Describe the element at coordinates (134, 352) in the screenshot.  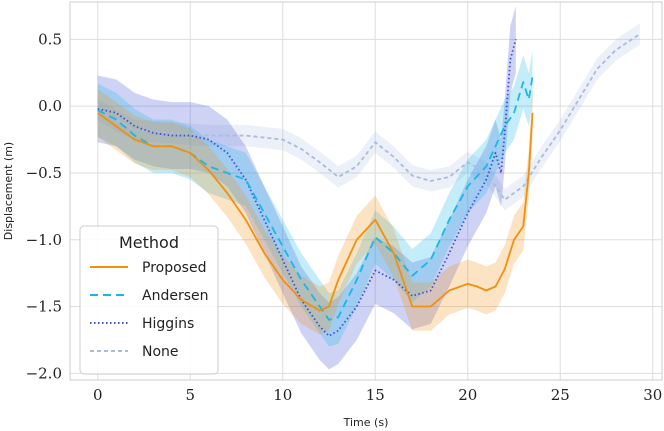
I see `legend-item-none: None` at that location.